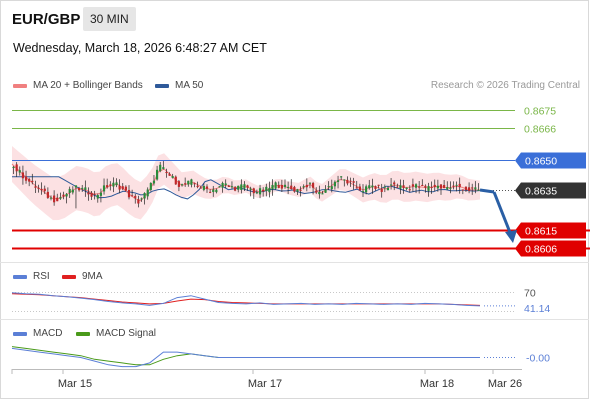 The width and height of the screenshot is (590, 400). Describe the element at coordinates (20, 276) in the screenshot. I see `legend-swatch-rsi` at that location.